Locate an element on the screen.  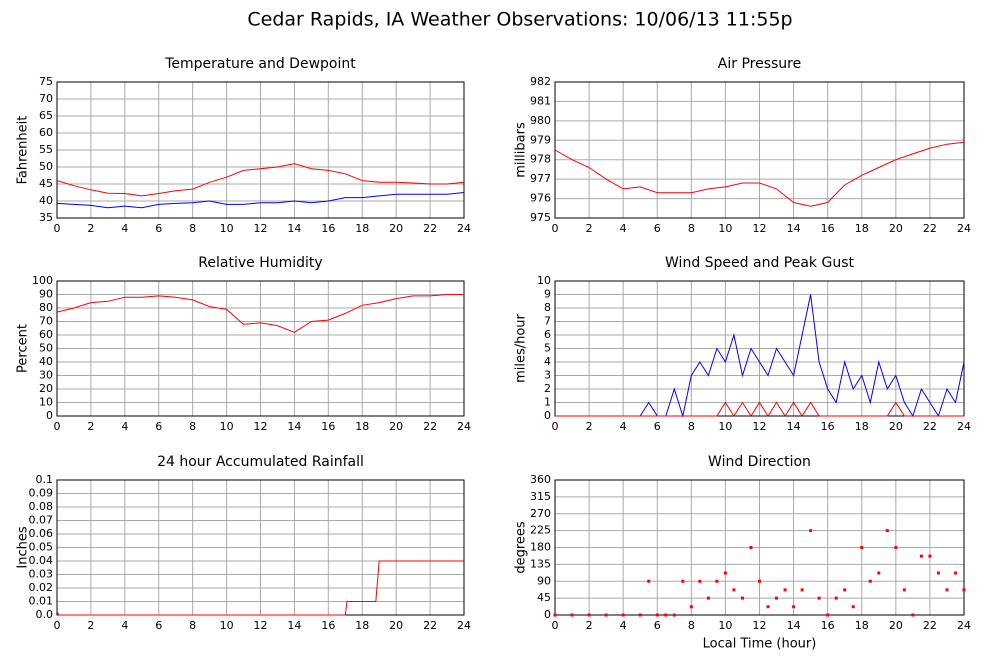
y-tick-label: 360 is located at coordinates (540, 479).